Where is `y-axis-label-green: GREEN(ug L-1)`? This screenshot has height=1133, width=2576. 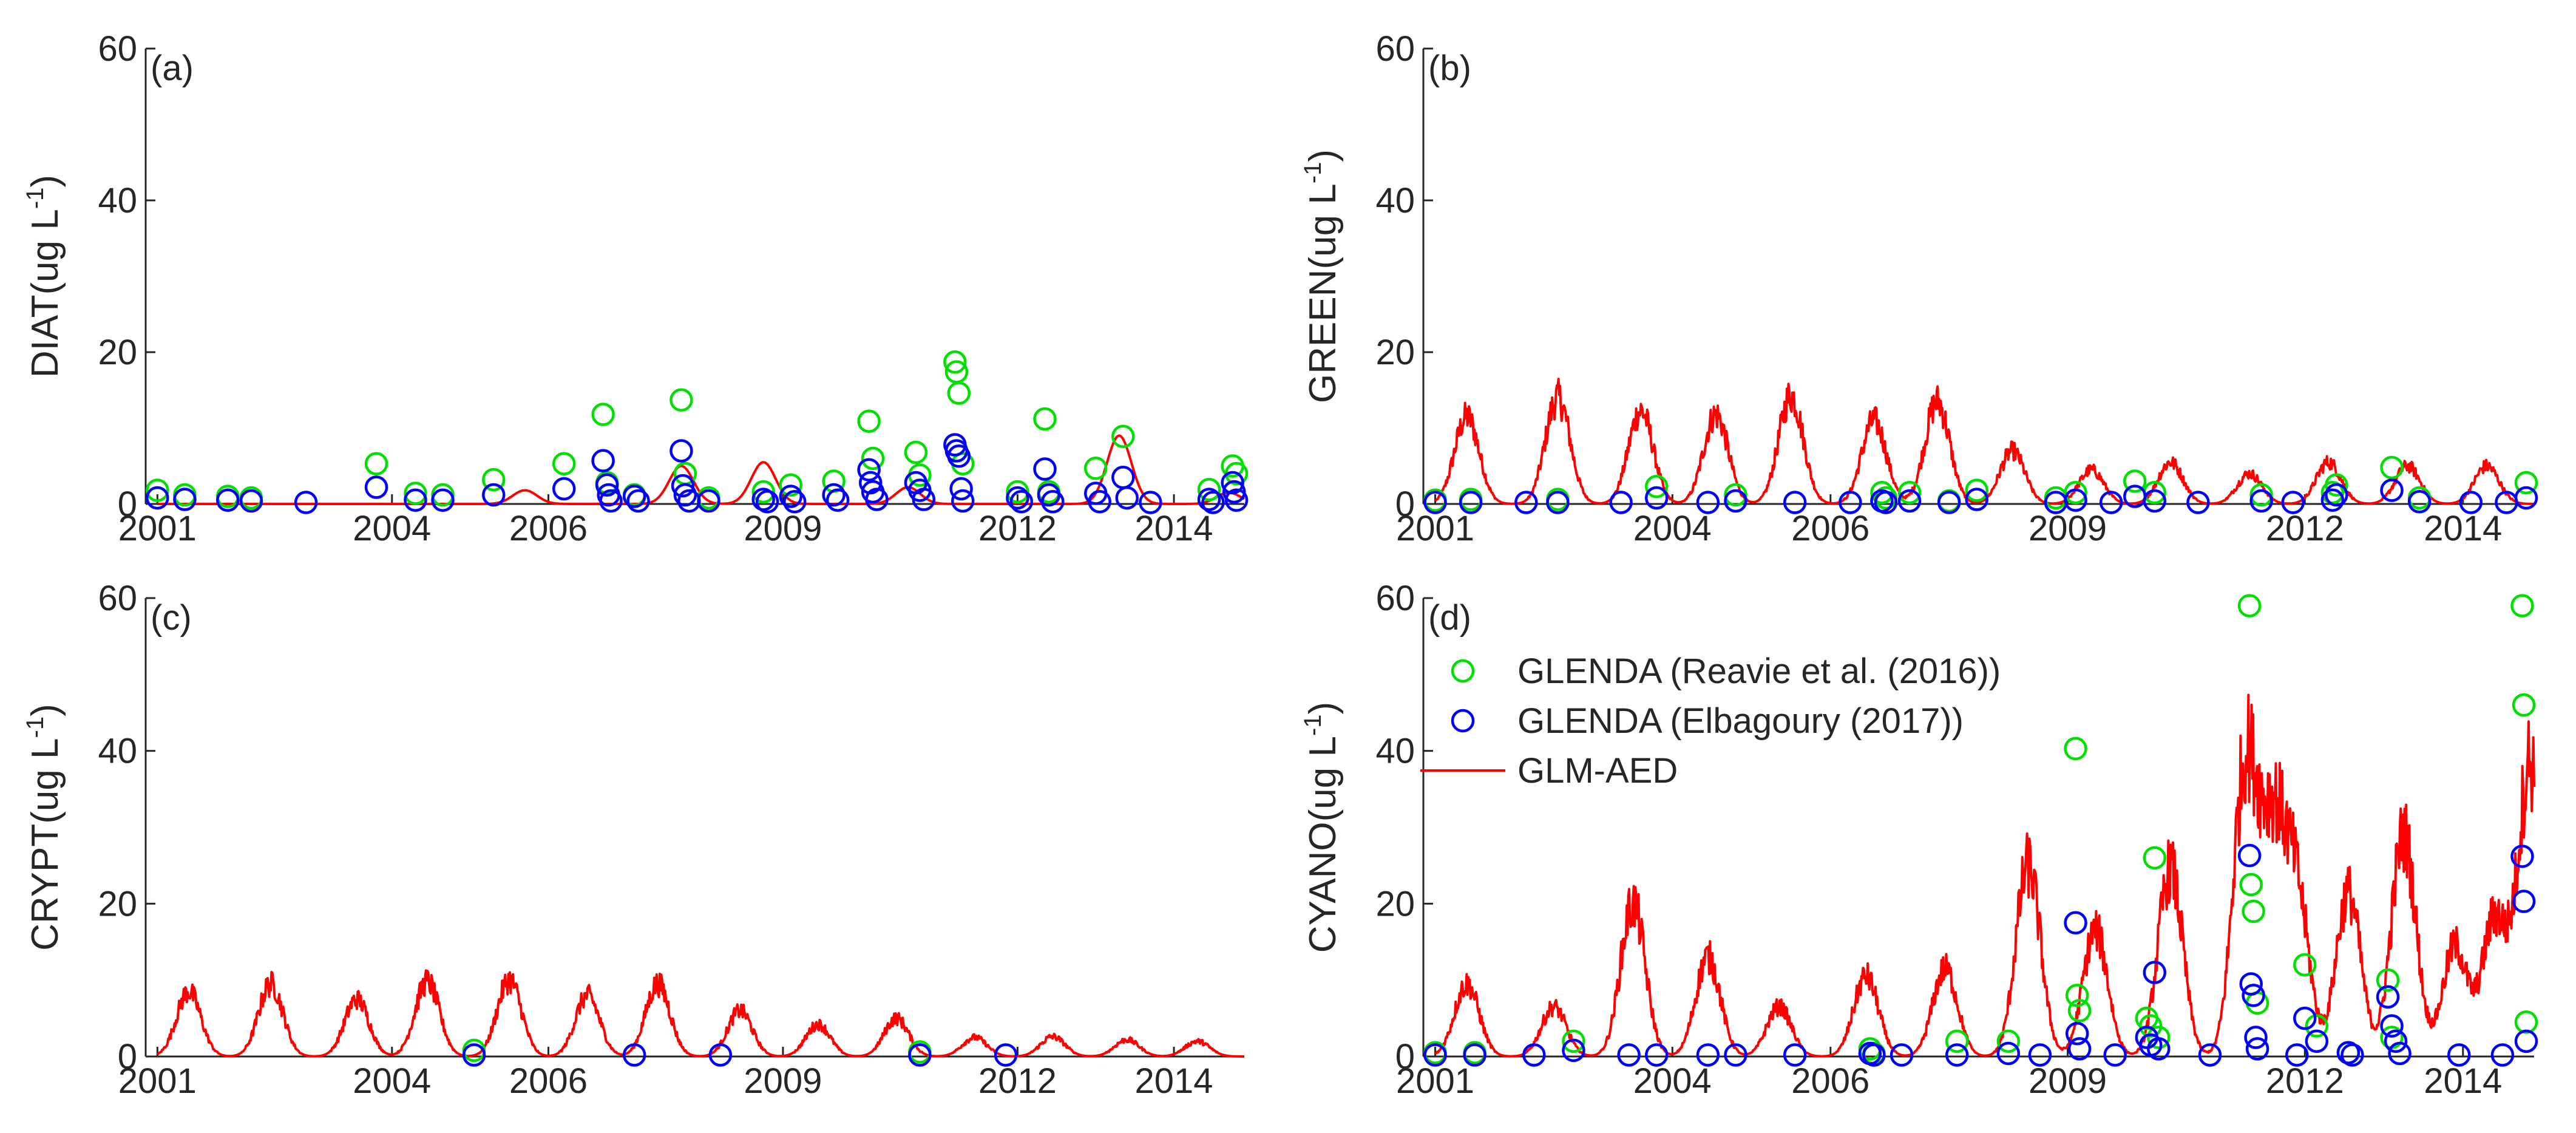
y-axis-label-green: GREEN(ug L-1) is located at coordinates (1322, 276).